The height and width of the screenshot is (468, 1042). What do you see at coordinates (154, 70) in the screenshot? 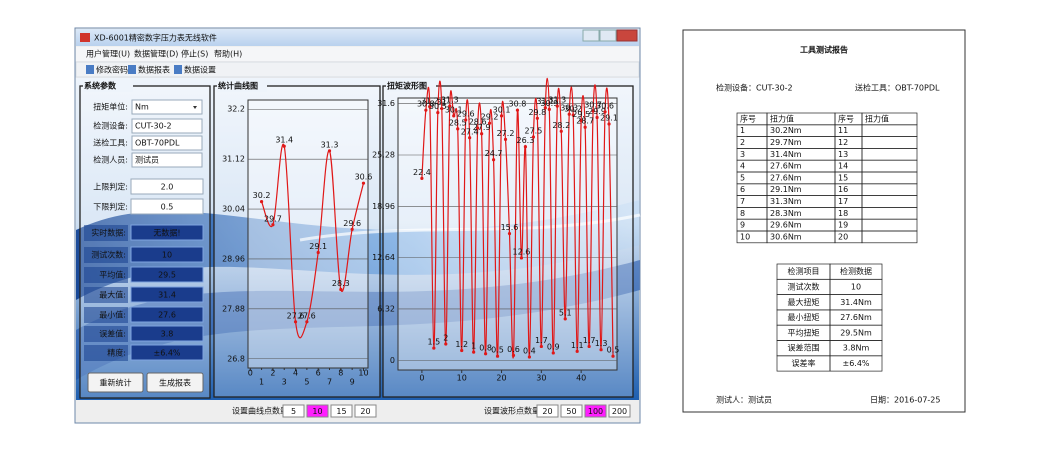
I see `toolbar-item: 数据报表` at bounding box center [154, 70].